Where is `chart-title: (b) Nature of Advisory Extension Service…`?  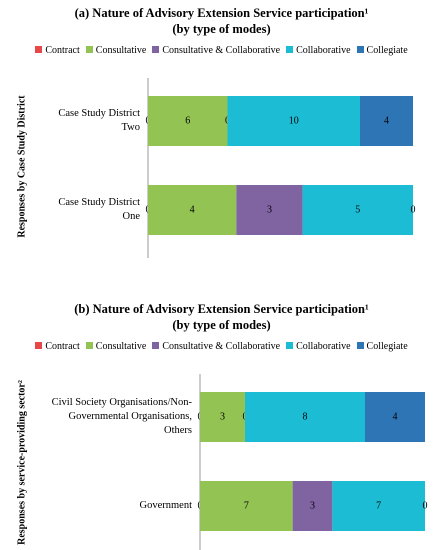 chart-title: (b) Nature of Advisory Extension Service… is located at coordinates (221, 309).